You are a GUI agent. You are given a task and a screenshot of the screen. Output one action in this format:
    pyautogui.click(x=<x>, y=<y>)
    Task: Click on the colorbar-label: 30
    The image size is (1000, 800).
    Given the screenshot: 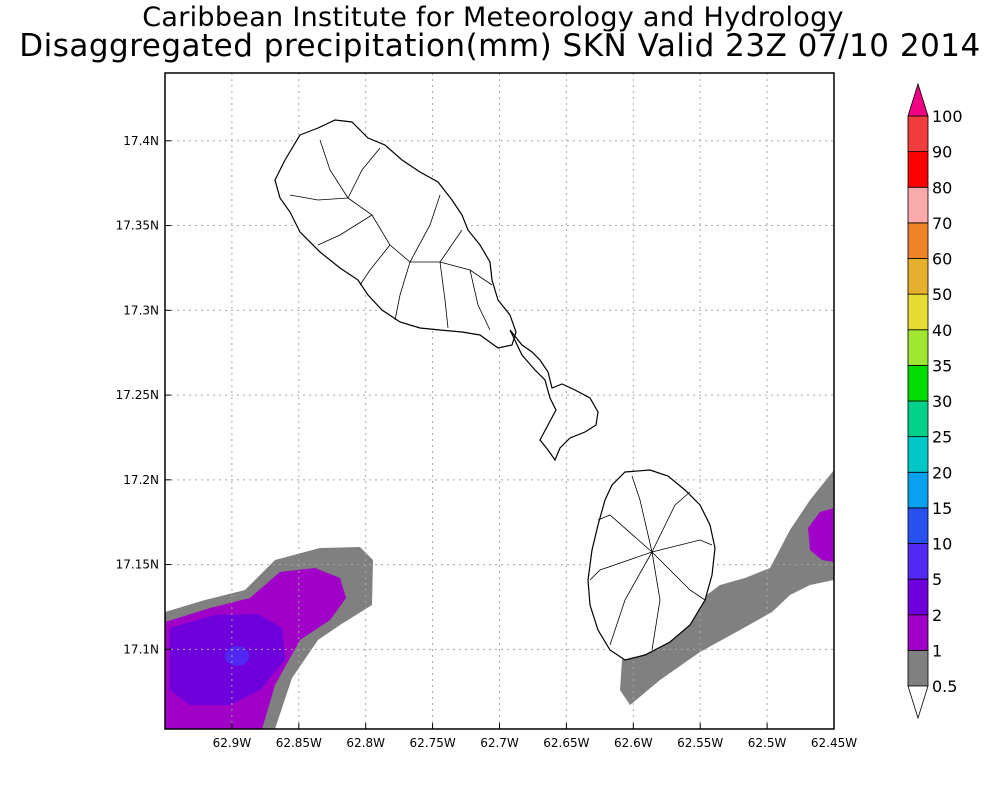 What is the action you would take?
    pyautogui.click(x=942, y=401)
    